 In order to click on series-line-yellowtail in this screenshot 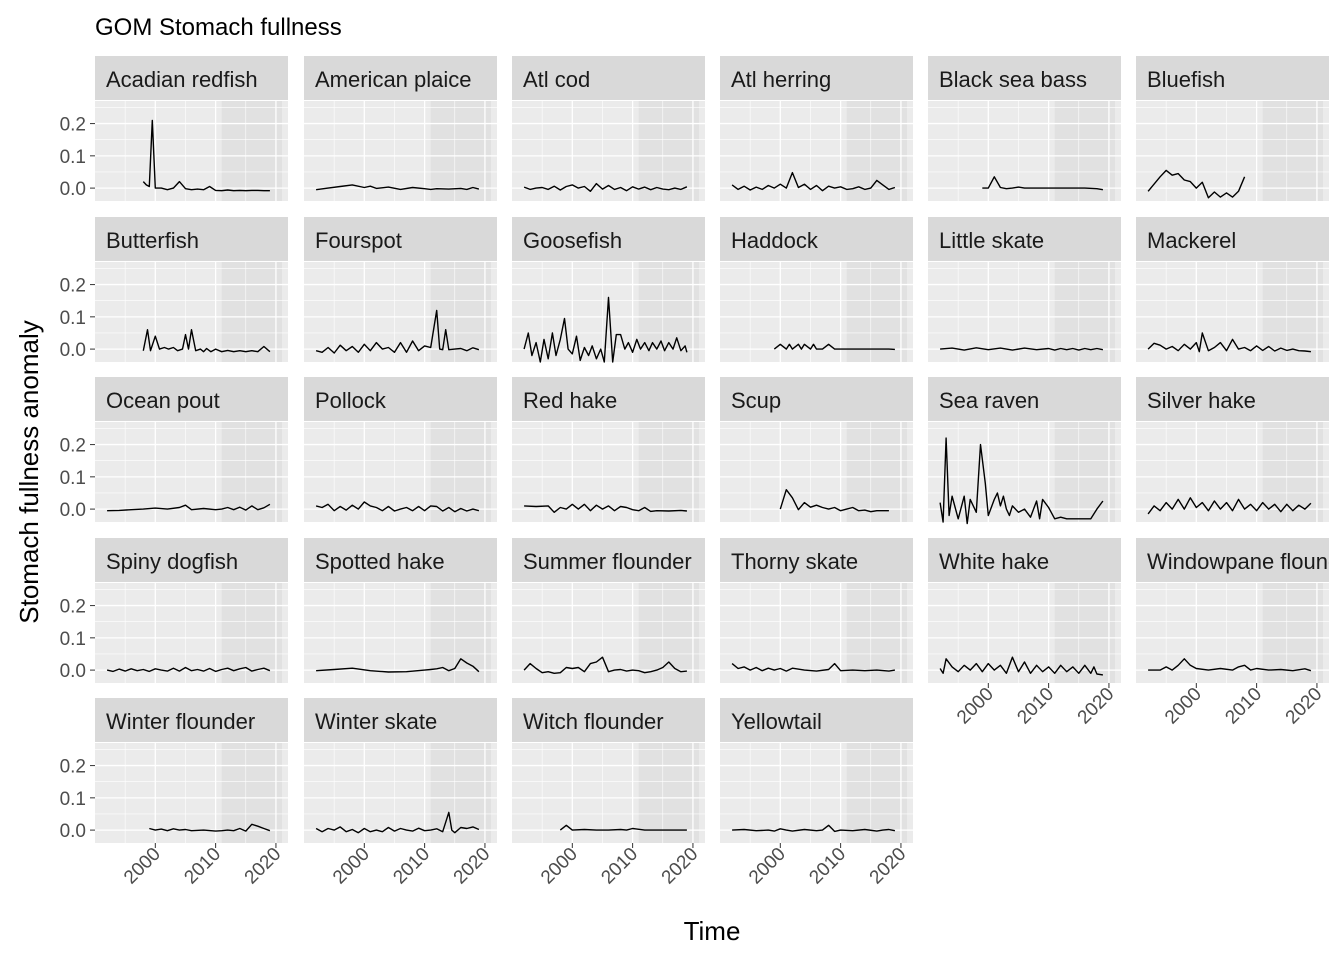, I will do `click(814, 828)`.